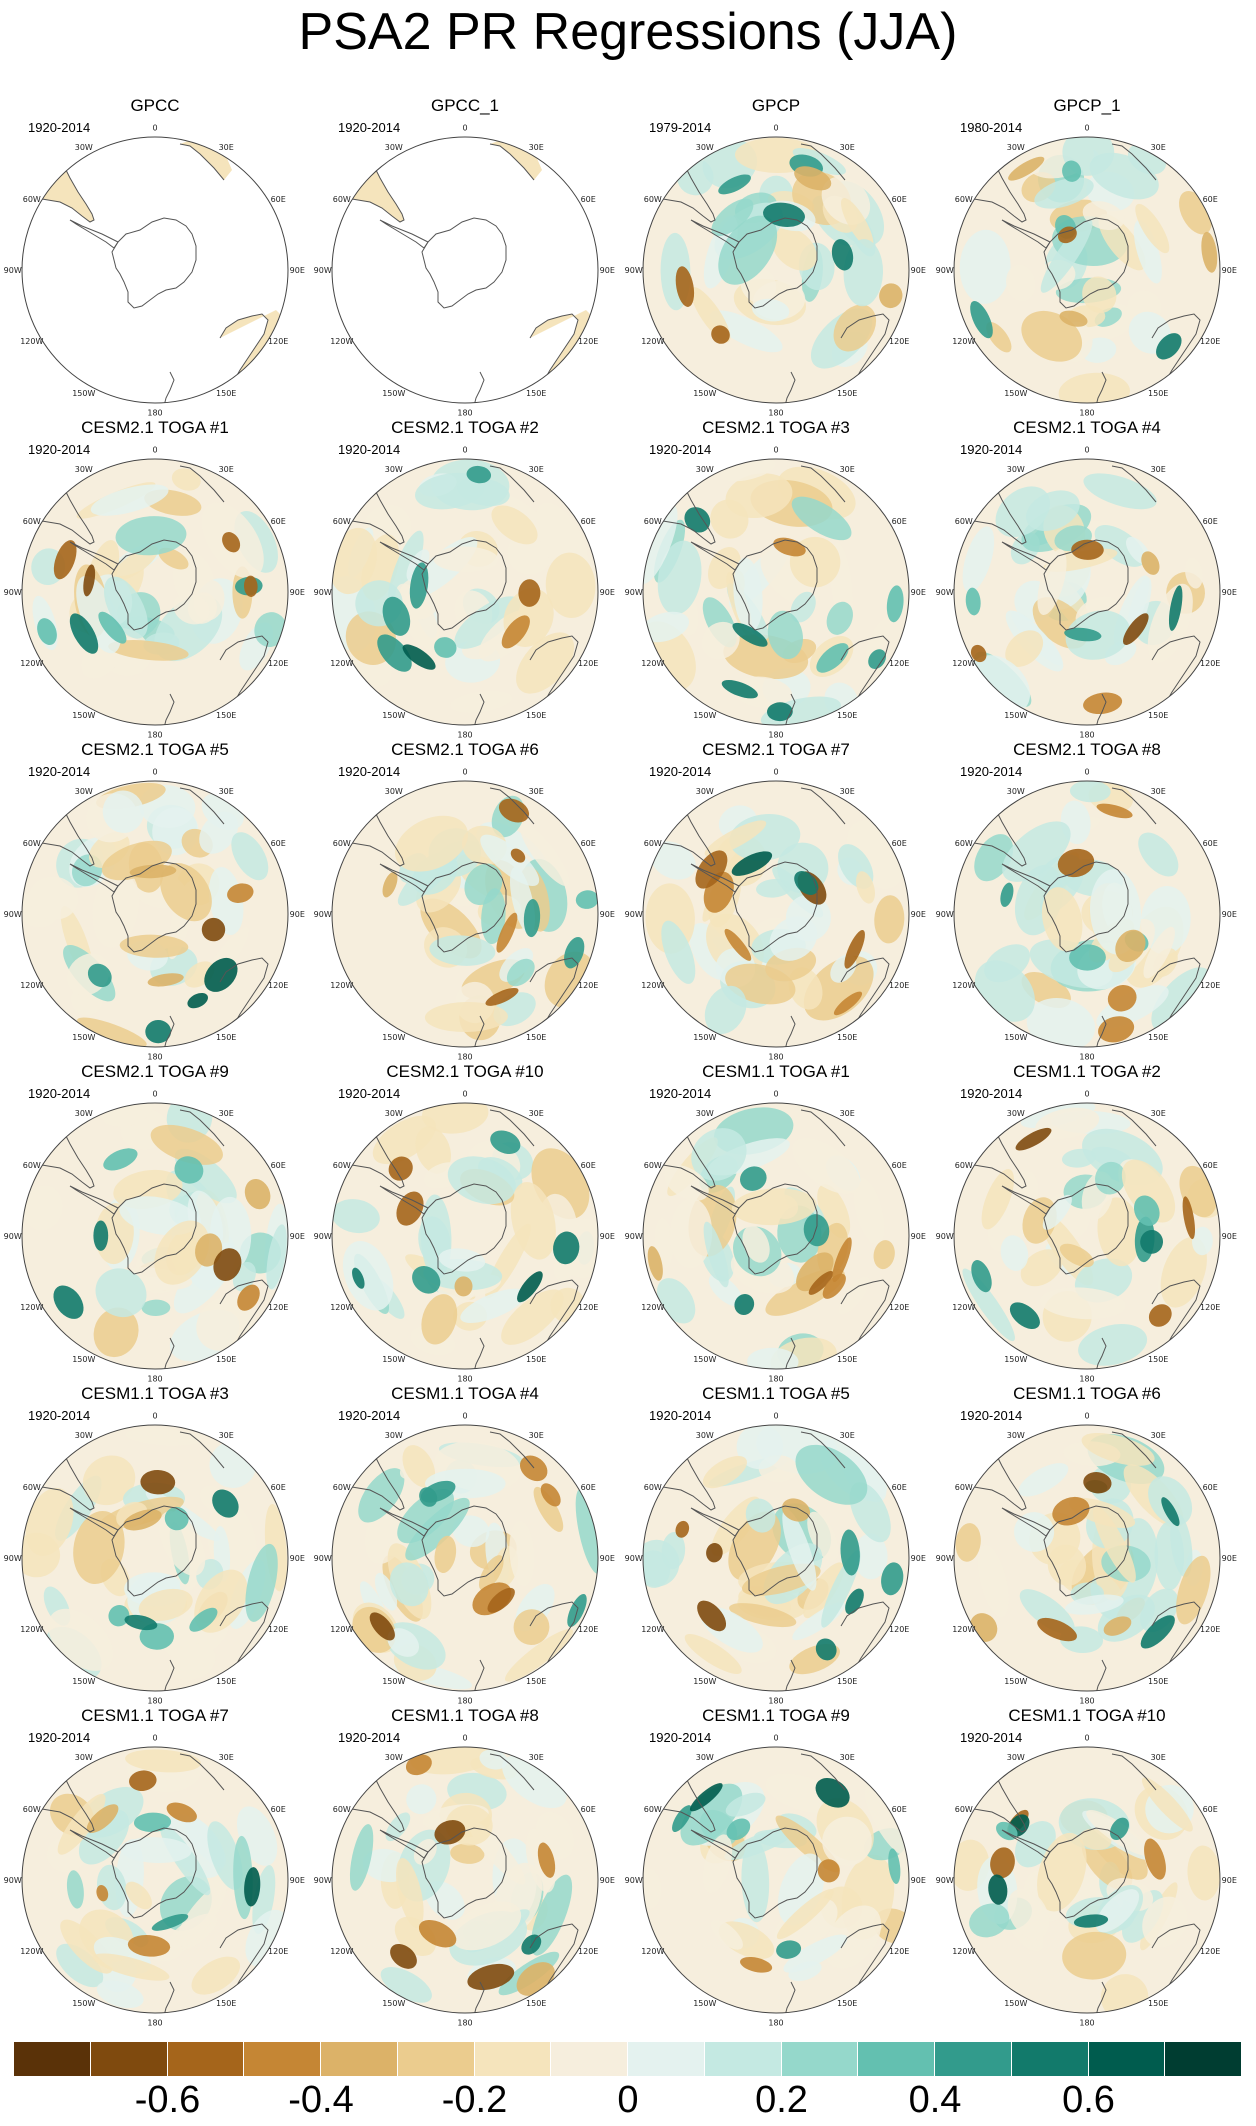 This screenshot has height=2126, width=1256. What do you see at coordinates (1087, 105) in the screenshot?
I see `panel-title: GPCP_1` at bounding box center [1087, 105].